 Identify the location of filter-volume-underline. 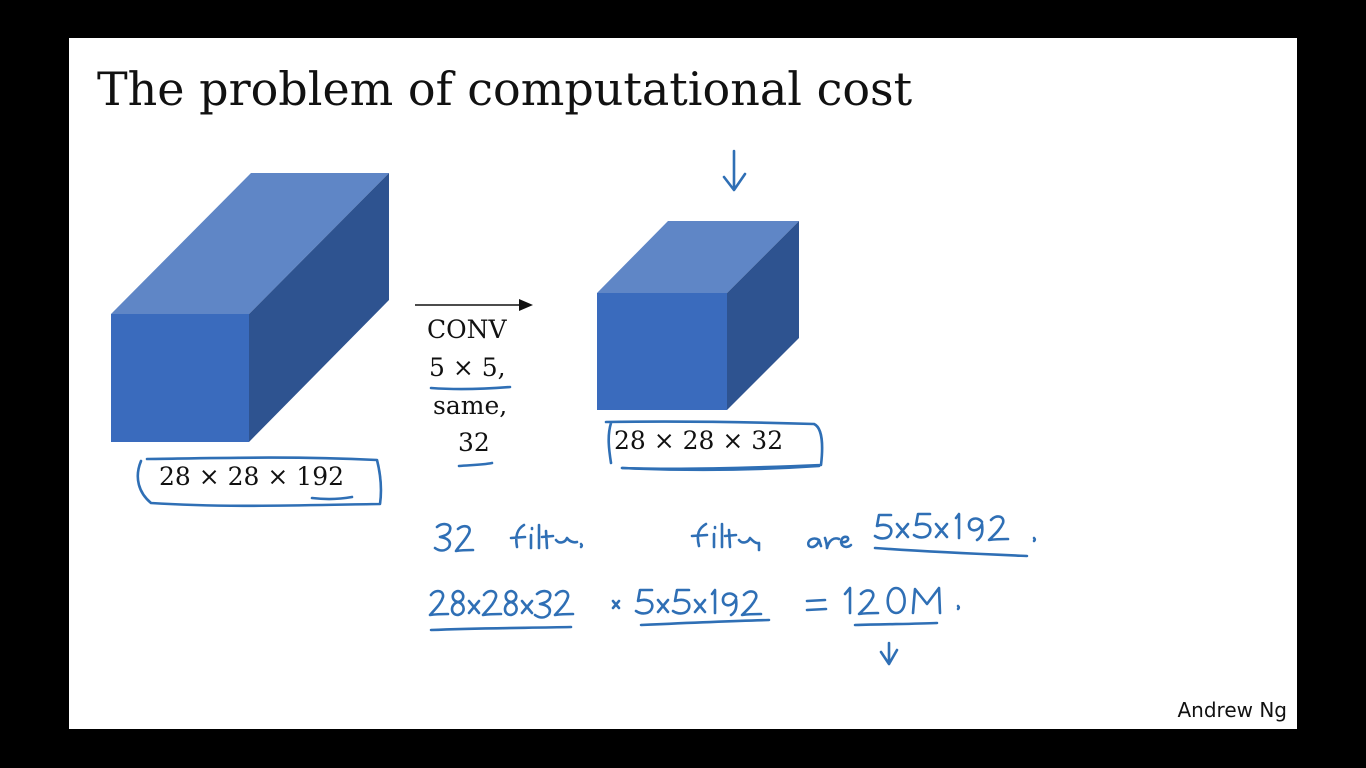
(705, 622).